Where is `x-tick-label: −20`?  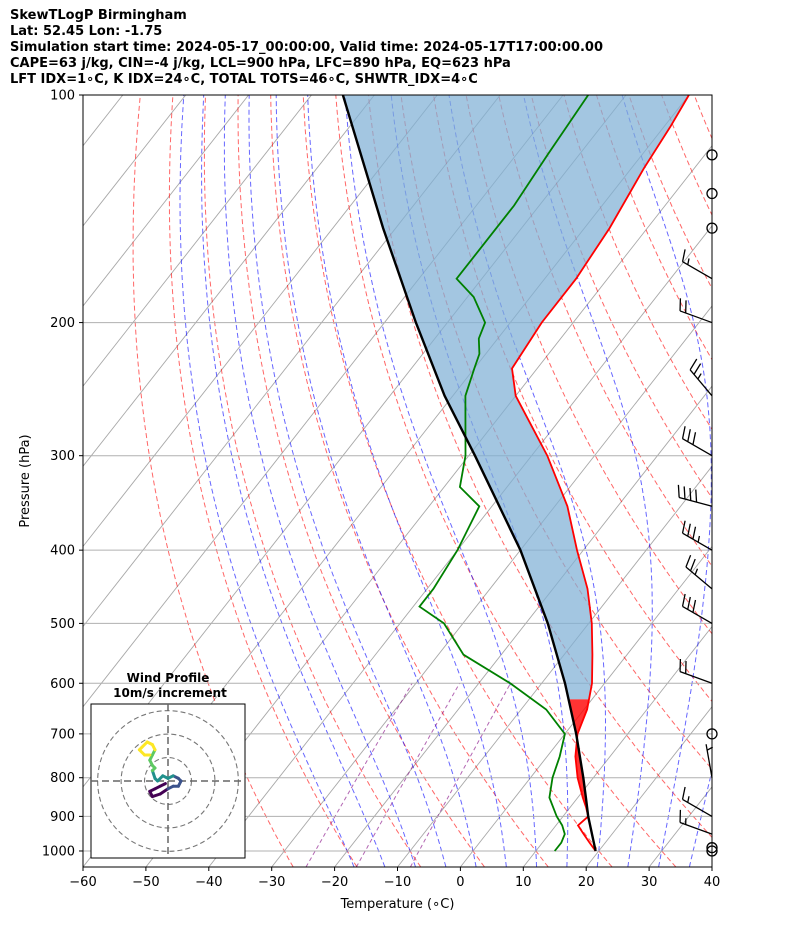 x-tick-label: −20 is located at coordinates (334, 882).